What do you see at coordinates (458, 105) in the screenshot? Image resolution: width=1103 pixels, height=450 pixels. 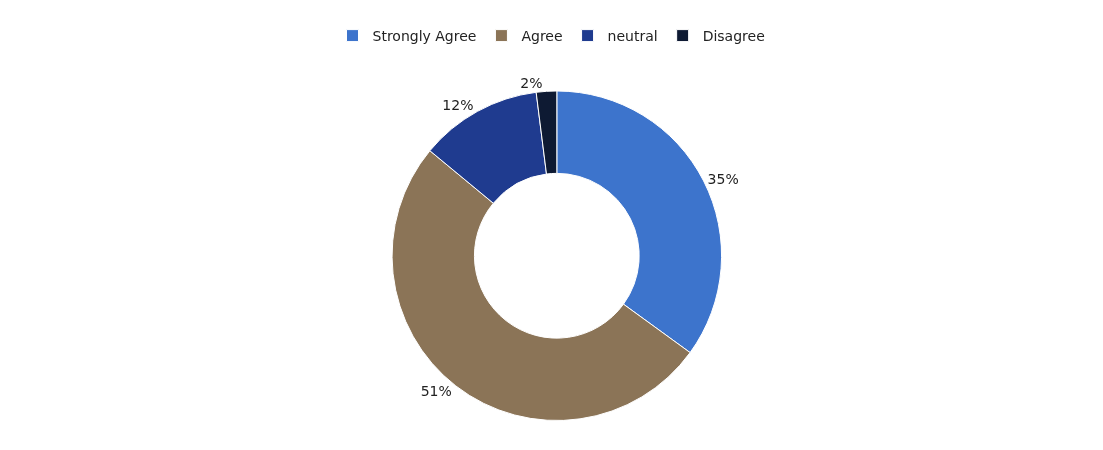 I see `data-label: 12%` at bounding box center [458, 105].